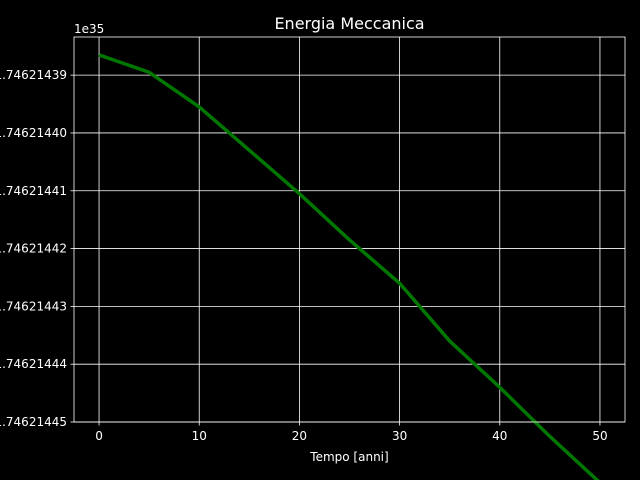 This screenshot has width=640, height=480. Describe the element at coordinates (599, 436) in the screenshot. I see `x-tick-label: 50` at that location.